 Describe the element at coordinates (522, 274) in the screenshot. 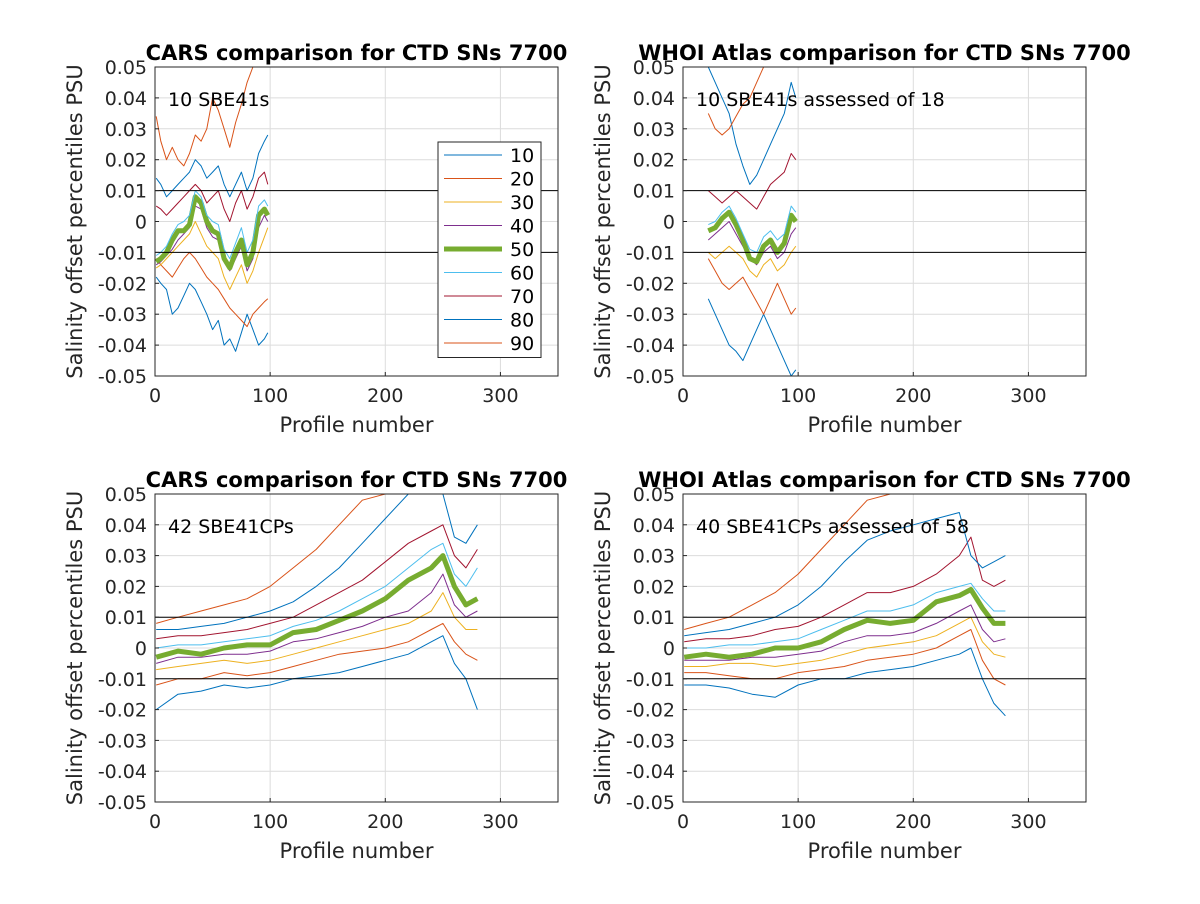

I see `legend-label-p60: 60` at that location.